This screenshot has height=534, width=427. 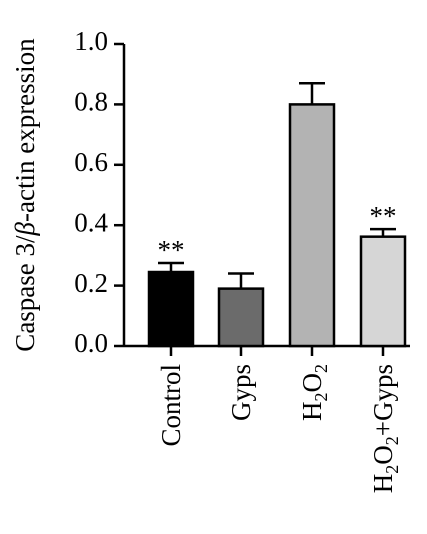 What do you see at coordinates (314, 392) in the screenshot?
I see `x-tick-label: H2​O2​` at bounding box center [314, 392].